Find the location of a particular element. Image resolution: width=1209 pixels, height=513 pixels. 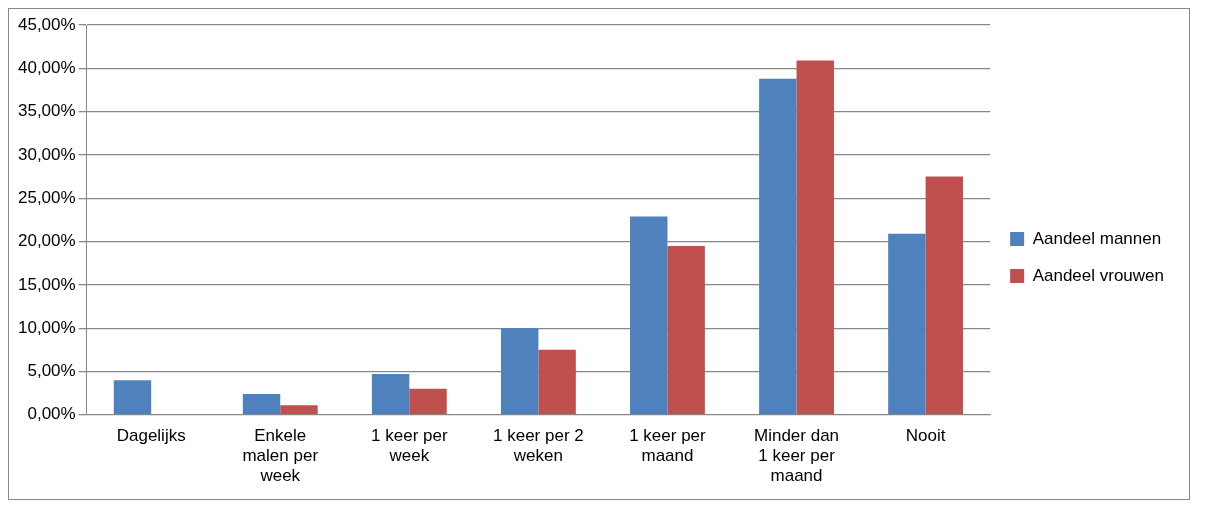

y-tick-label: 5,00% is located at coordinates (51, 371).